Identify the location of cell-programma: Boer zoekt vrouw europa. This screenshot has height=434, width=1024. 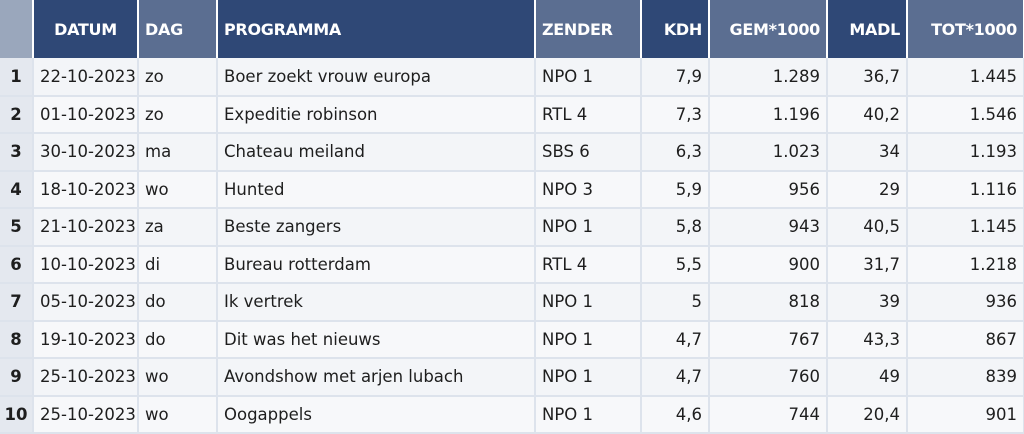
(376, 77).